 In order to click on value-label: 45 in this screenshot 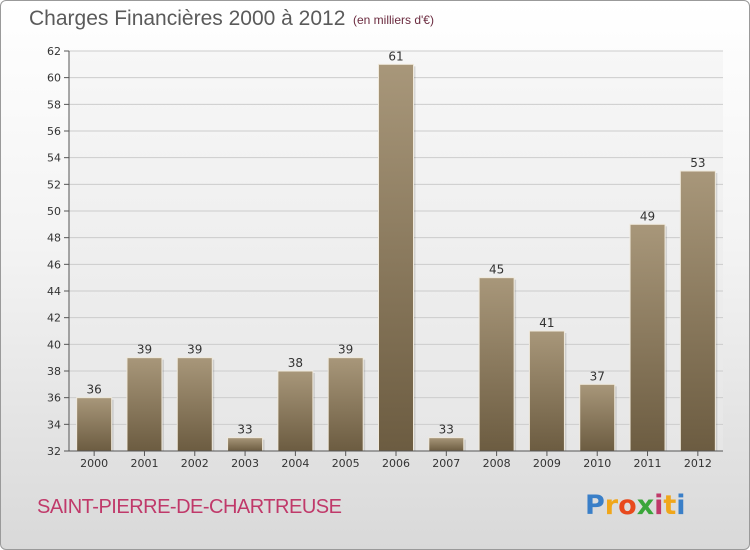, I will do `click(496, 270)`.